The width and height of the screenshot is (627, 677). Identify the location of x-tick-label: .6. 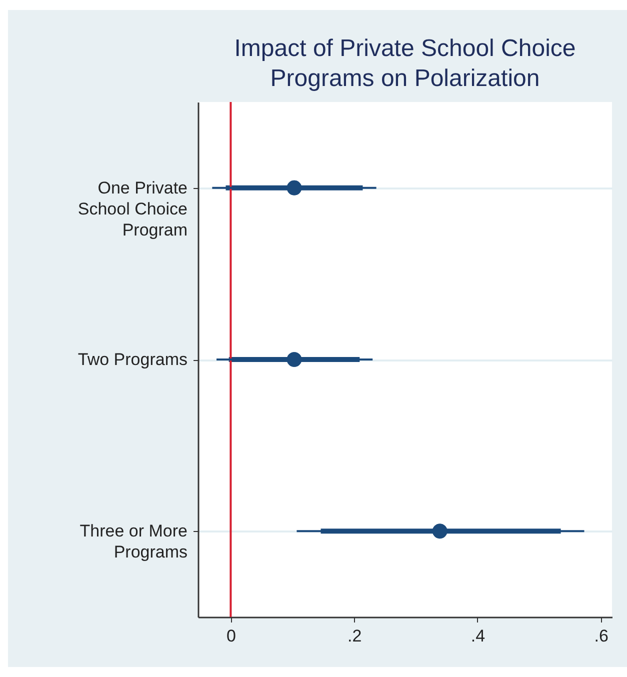
(601, 636).